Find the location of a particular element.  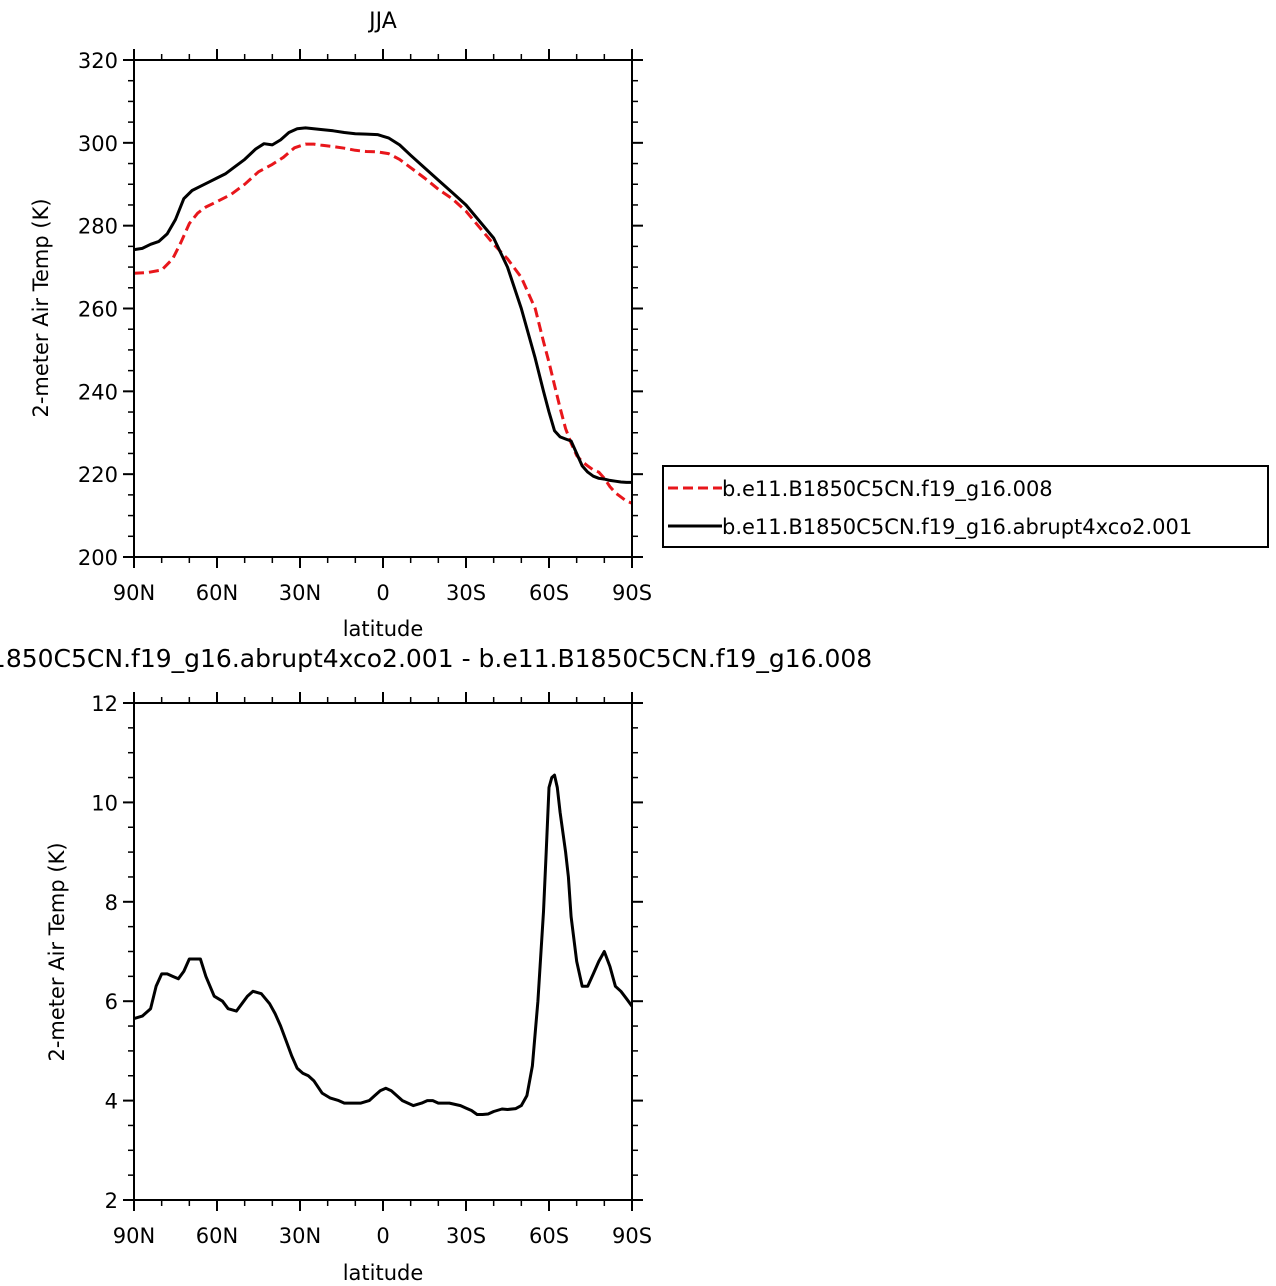

top-xtick-label: 0 is located at coordinates (382, 593).